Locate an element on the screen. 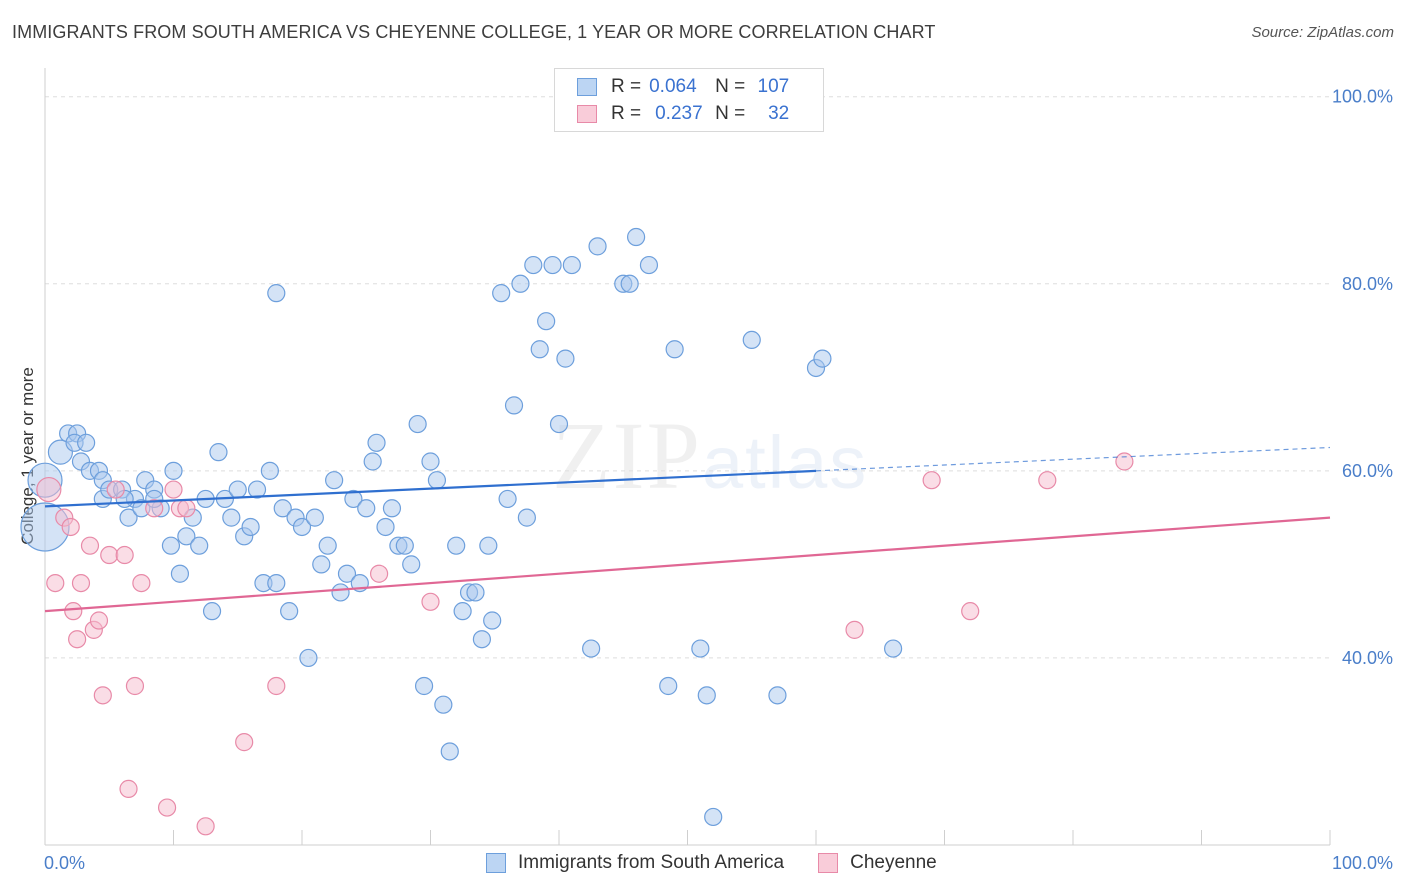  y-tick-label: 40.0% is located at coordinates (1367, 658).